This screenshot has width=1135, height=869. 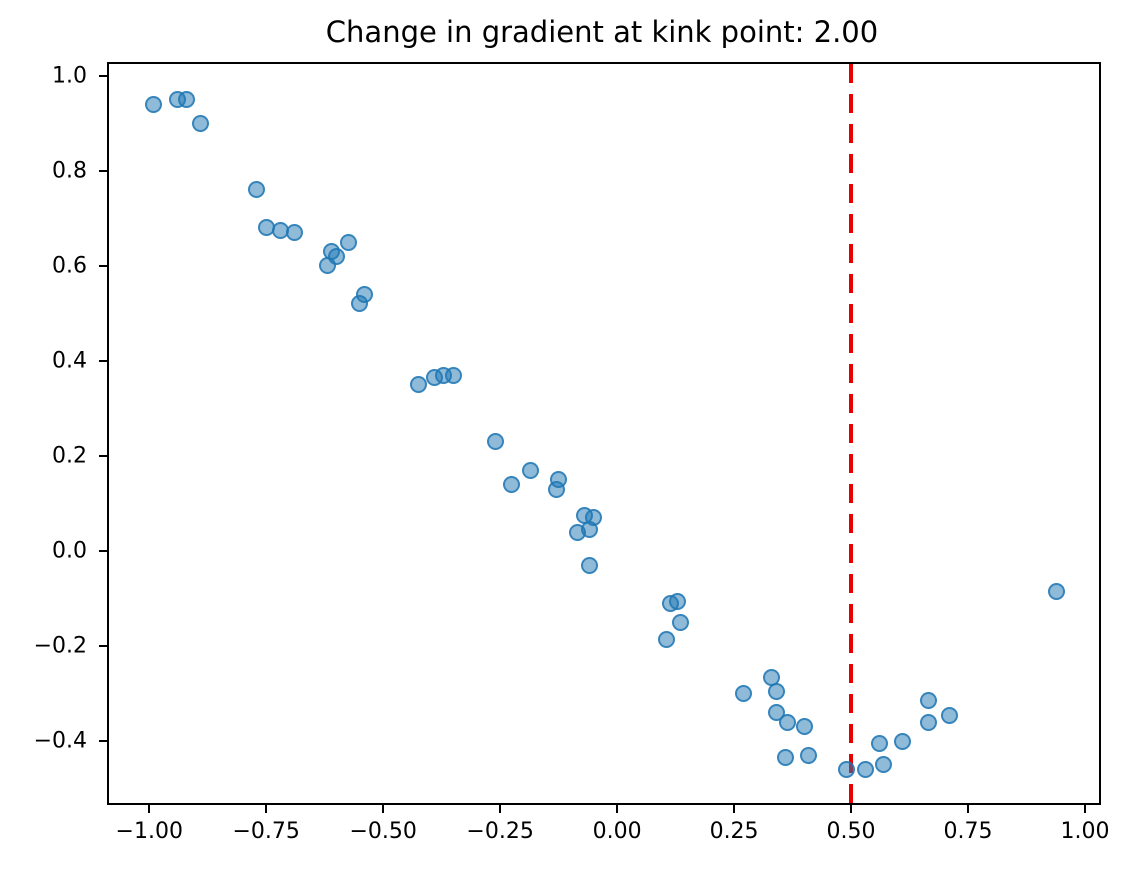 What do you see at coordinates (617, 831) in the screenshot?
I see `x-axis-tick-label: 0.00` at bounding box center [617, 831].